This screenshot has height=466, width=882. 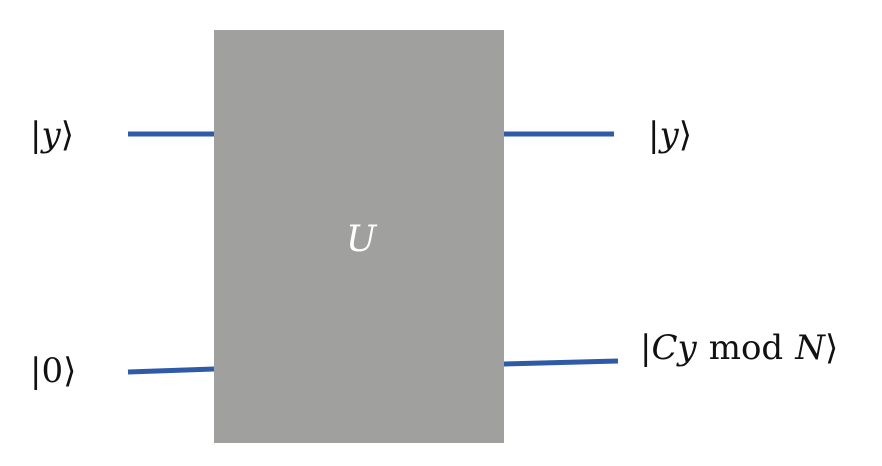 What do you see at coordinates (670, 135) in the screenshot?
I see `output-label-top: |y⟩` at bounding box center [670, 135].